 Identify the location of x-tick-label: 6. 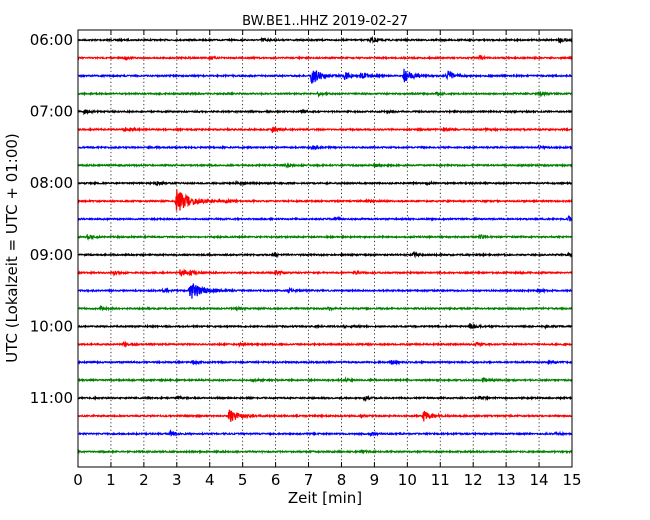
(276, 480).